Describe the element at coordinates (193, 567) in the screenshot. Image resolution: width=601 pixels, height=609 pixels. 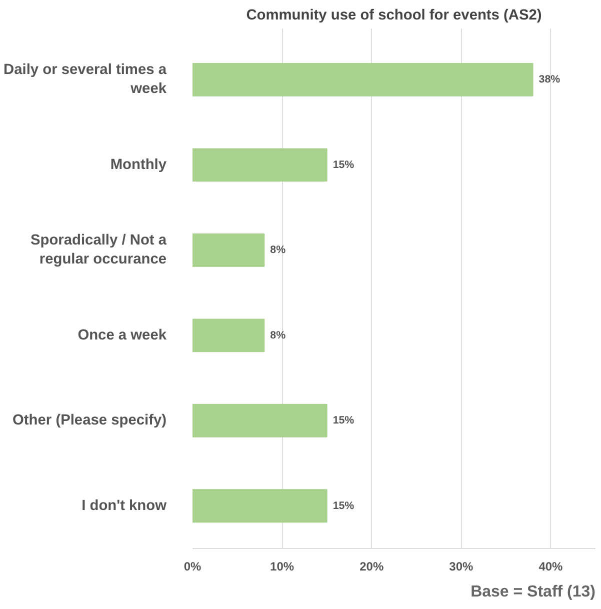
I see `x-tick-label: 0%` at that location.